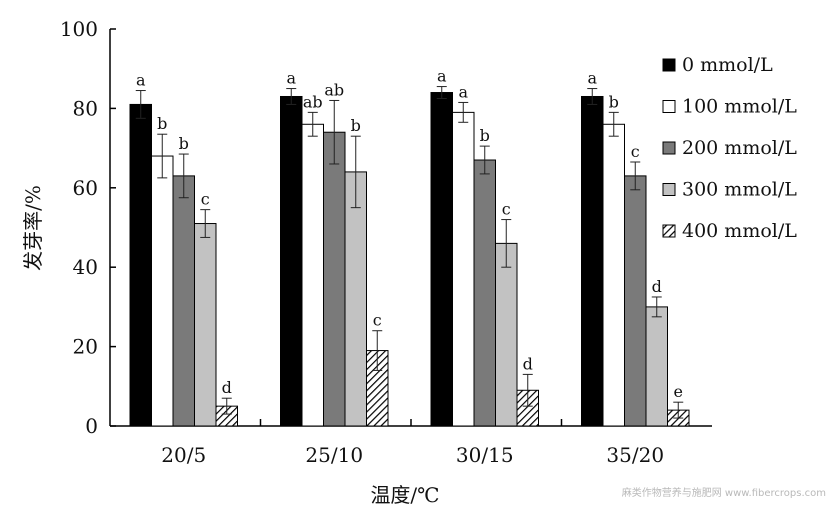 This screenshot has height=511, width=831. What do you see at coordinates (85, 188) in the screenshot?
I see `y-tick-label: 60` at bounding box center [85, 188].